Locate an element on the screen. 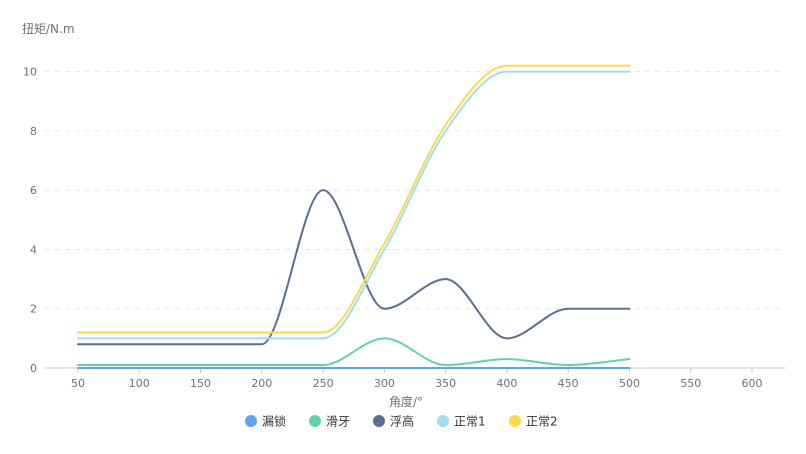 The height and width of the screenshot is (454, 806). y-axis-ticks: 0 2 4 6 8 10 is located at coordinates (30, 220).